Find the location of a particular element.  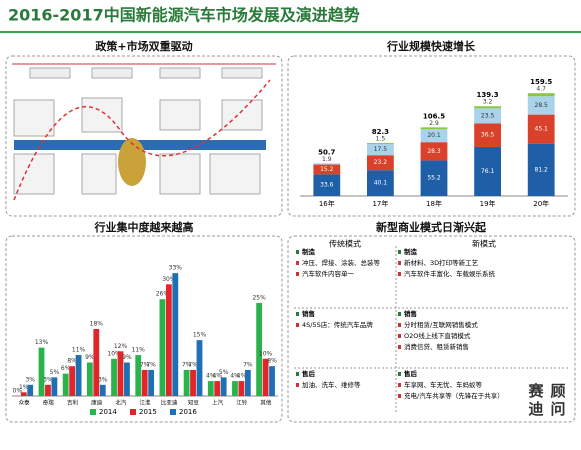

value-label: 0% is located at coordinates (18, 391).